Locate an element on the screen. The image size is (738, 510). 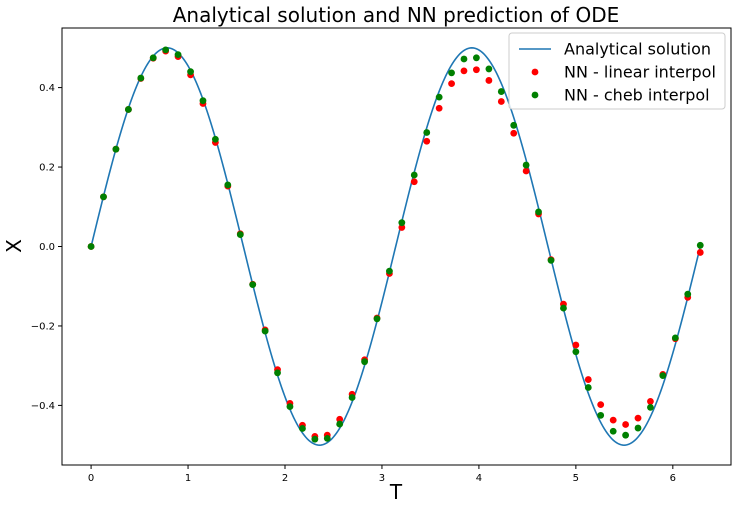
x-tick-label: 0 is located at coordinates (91, 478).